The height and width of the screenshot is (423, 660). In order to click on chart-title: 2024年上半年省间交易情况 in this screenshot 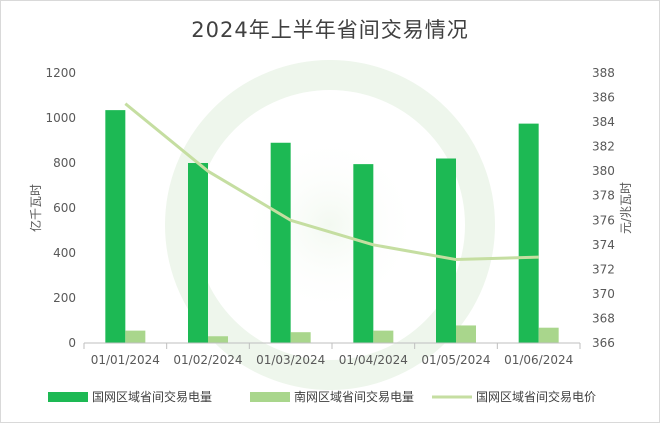, I will do `click(330, 30)`.